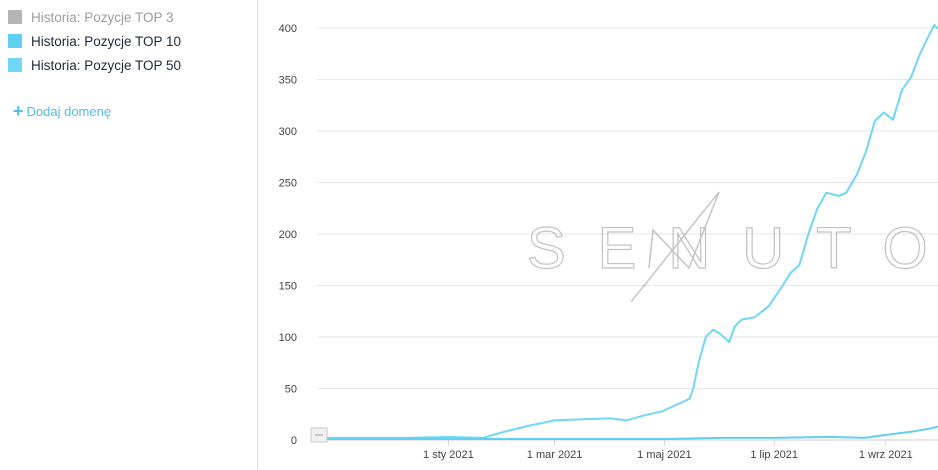  What do you see at coordinates (319, 435) in the screenshot?
I see `navigator-handle` at bounding box center [319, 435].